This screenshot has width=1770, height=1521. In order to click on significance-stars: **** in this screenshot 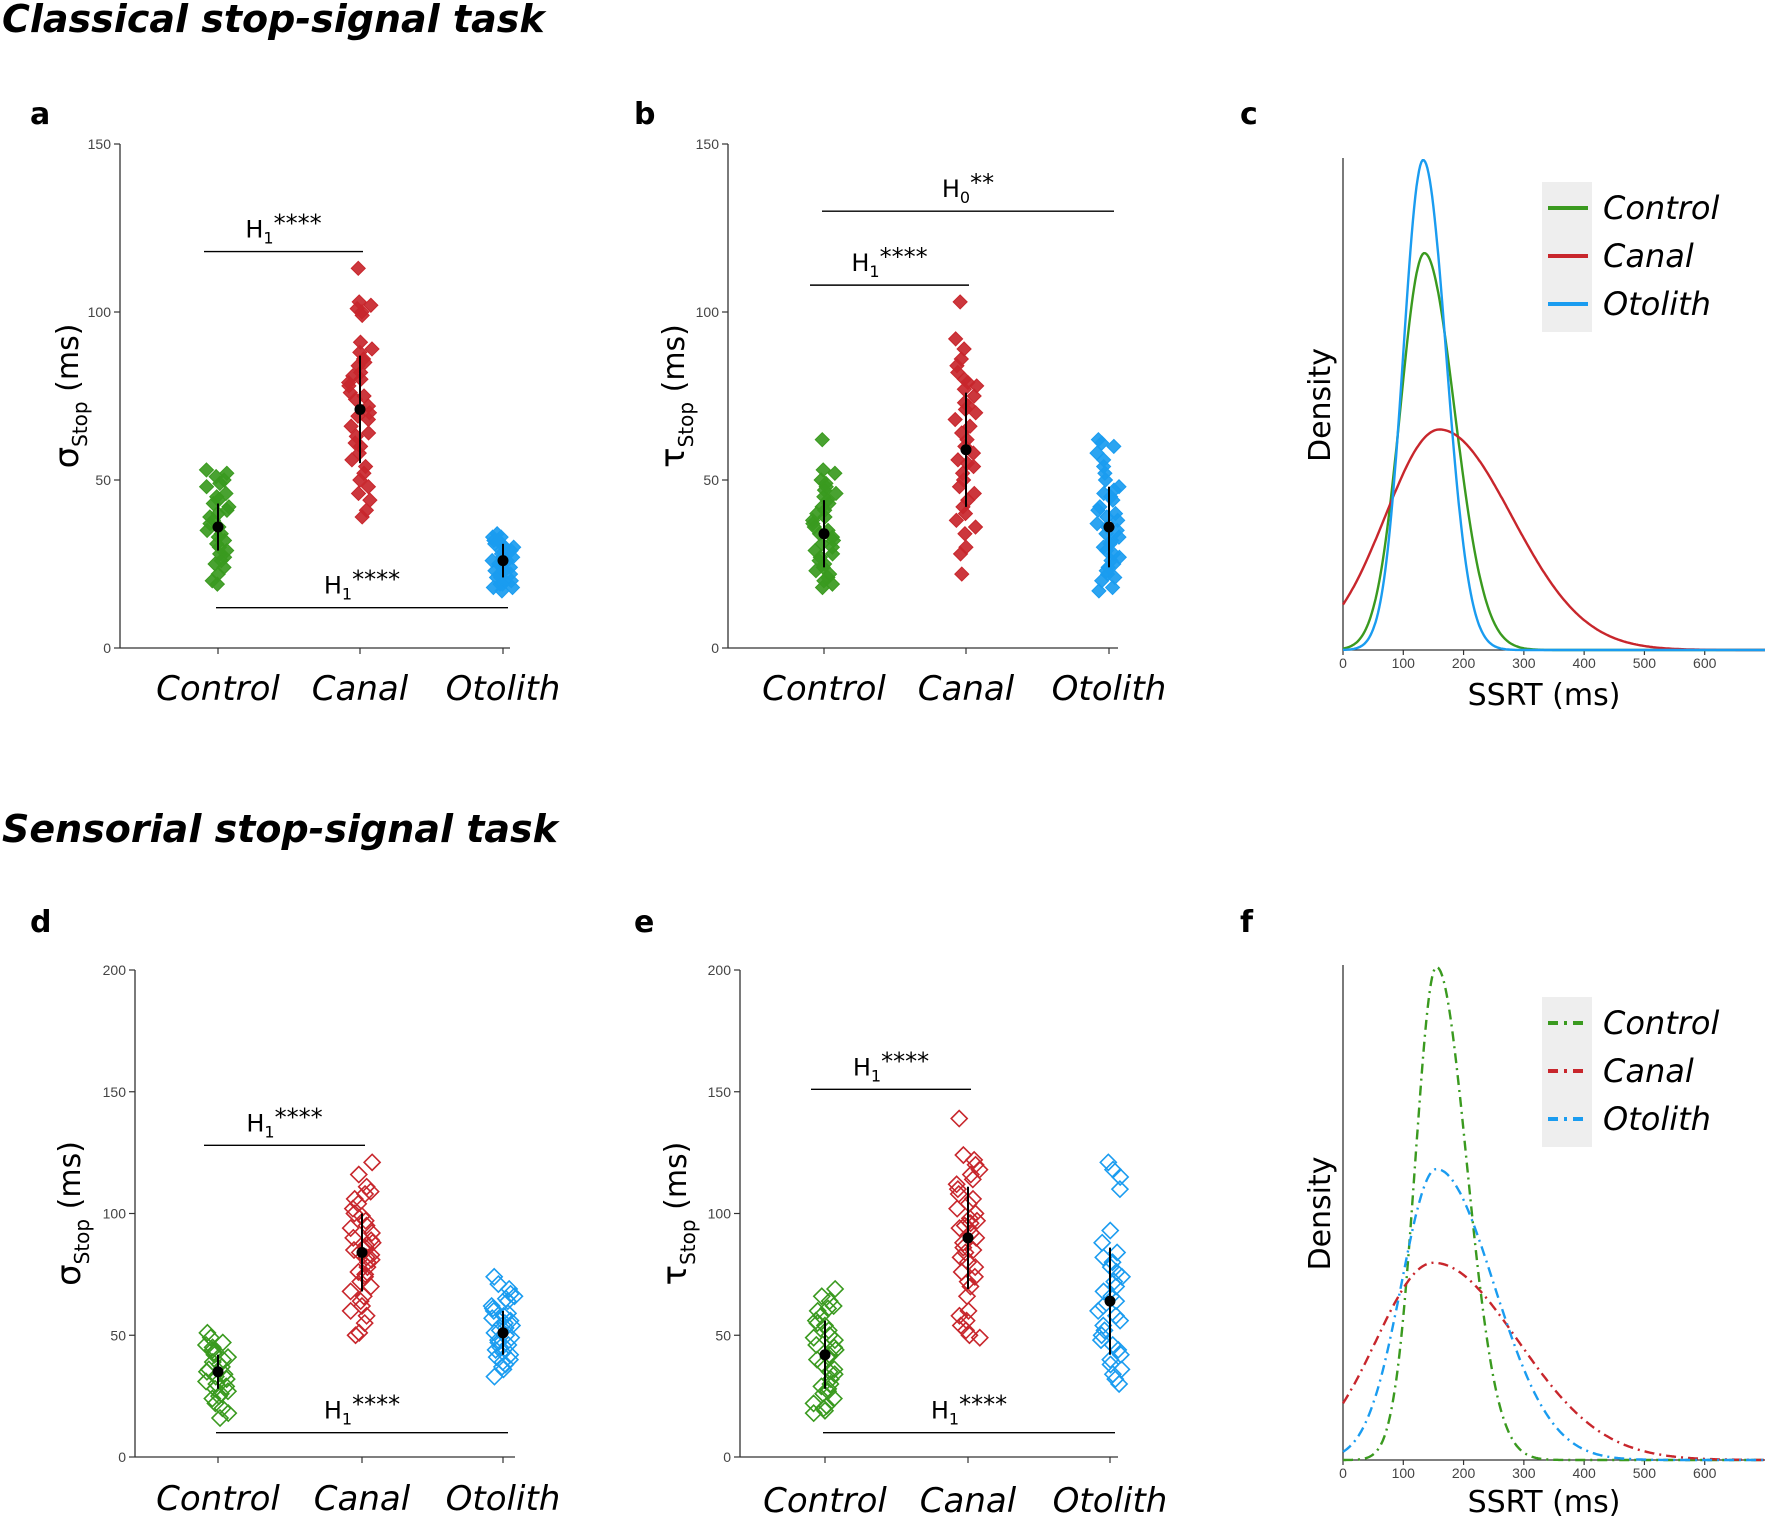, I will do `click(376, 1405)`.